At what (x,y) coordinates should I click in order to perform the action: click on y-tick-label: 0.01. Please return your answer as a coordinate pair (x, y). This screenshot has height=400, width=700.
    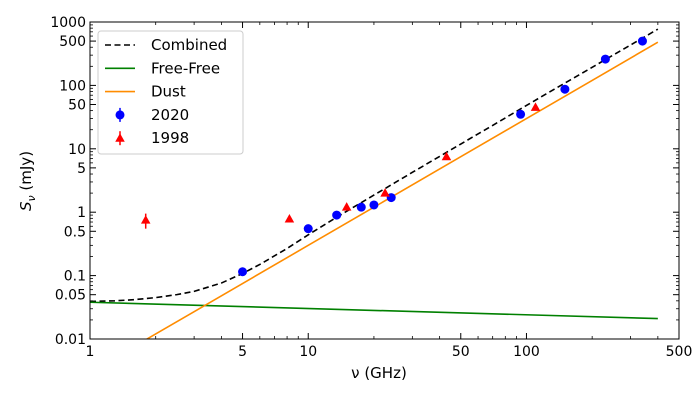
    Looking at the image, I should click on (70, 340).